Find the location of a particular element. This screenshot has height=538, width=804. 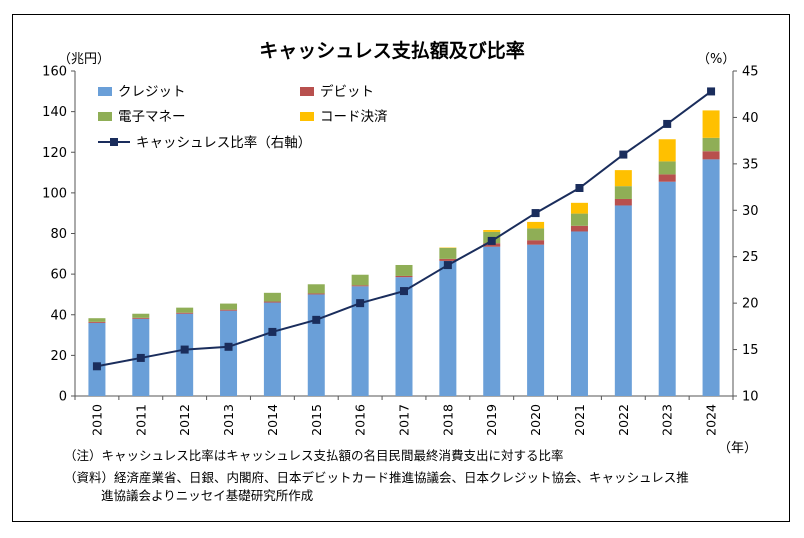

x-tick-label: 2015 is located at coordinates (316, 420).